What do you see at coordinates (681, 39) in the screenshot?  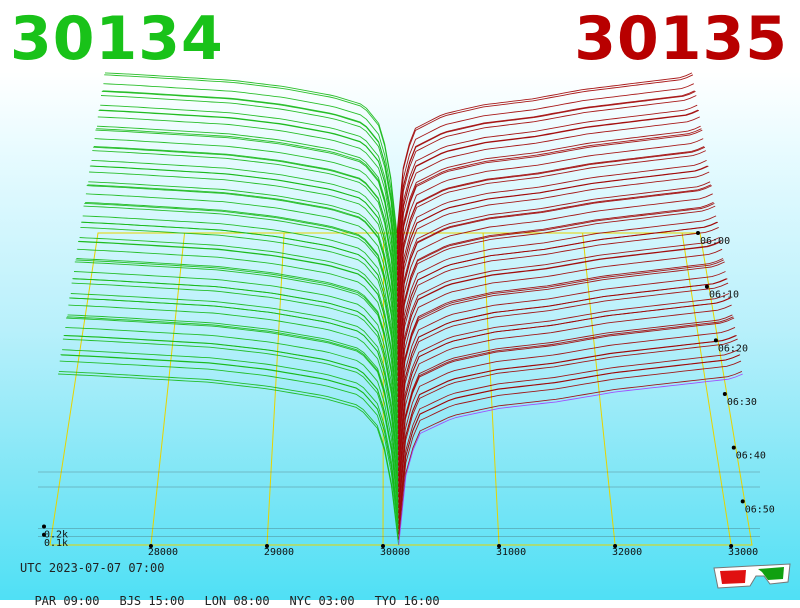 I see `ask-price: 30135` at bounding box center [681, 39].